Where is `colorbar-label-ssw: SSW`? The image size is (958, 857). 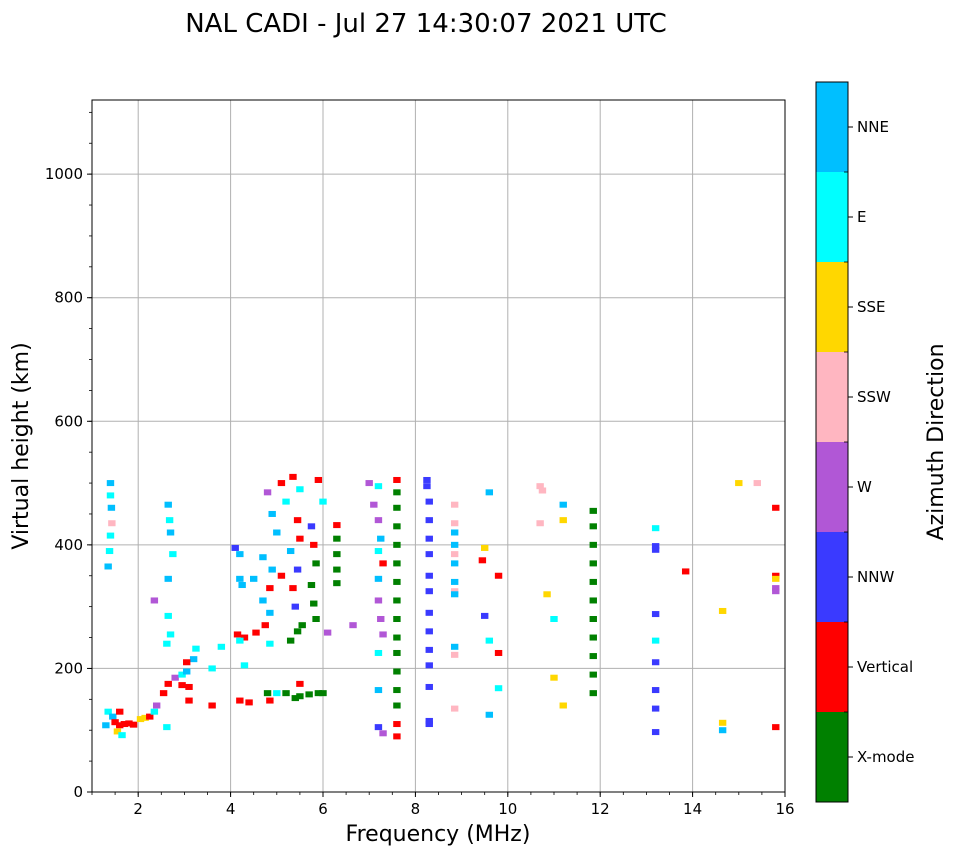 colorbar-label-ssw: SSW is located at coordinates (874, 397).